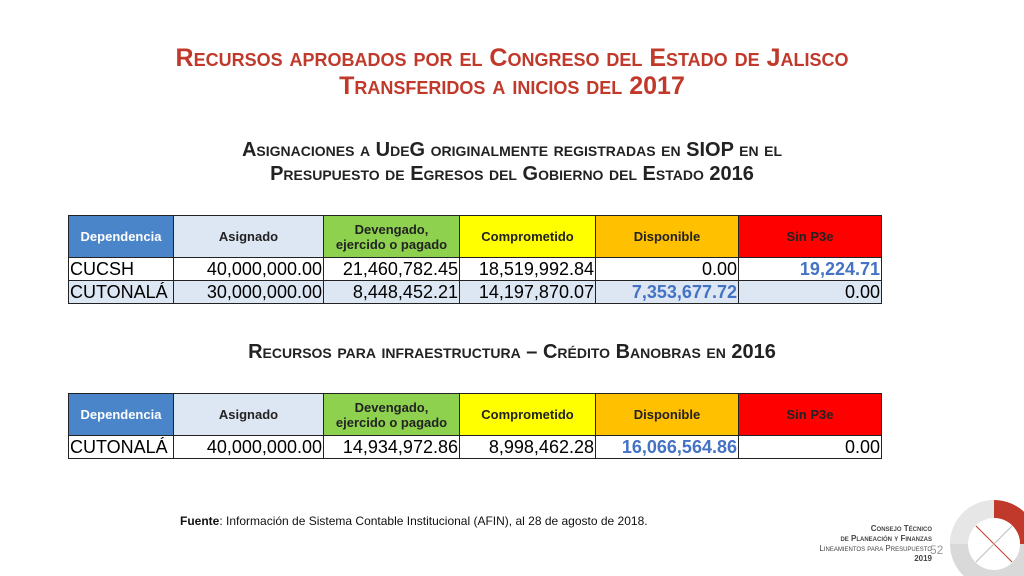 The width and height of the screenshot is (1024, 576). What do you see at coordinates (667, 269) in the screenshot?
I see `cell-disponible: 0.00` at bounding box center [667, 269].